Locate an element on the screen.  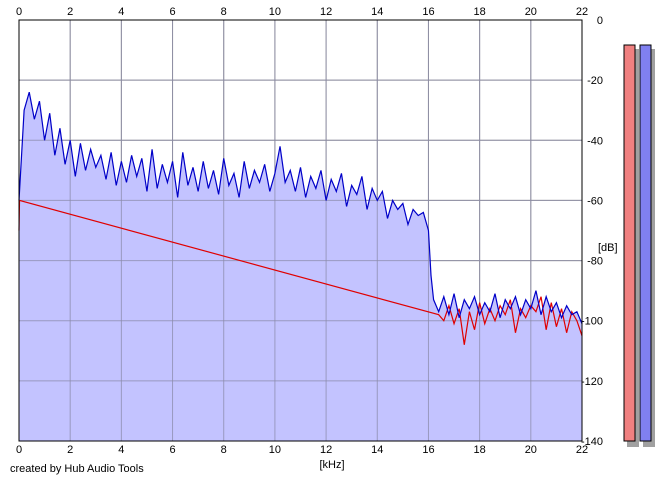
y-tick-label: -140 is located at coordinates (592, 442).